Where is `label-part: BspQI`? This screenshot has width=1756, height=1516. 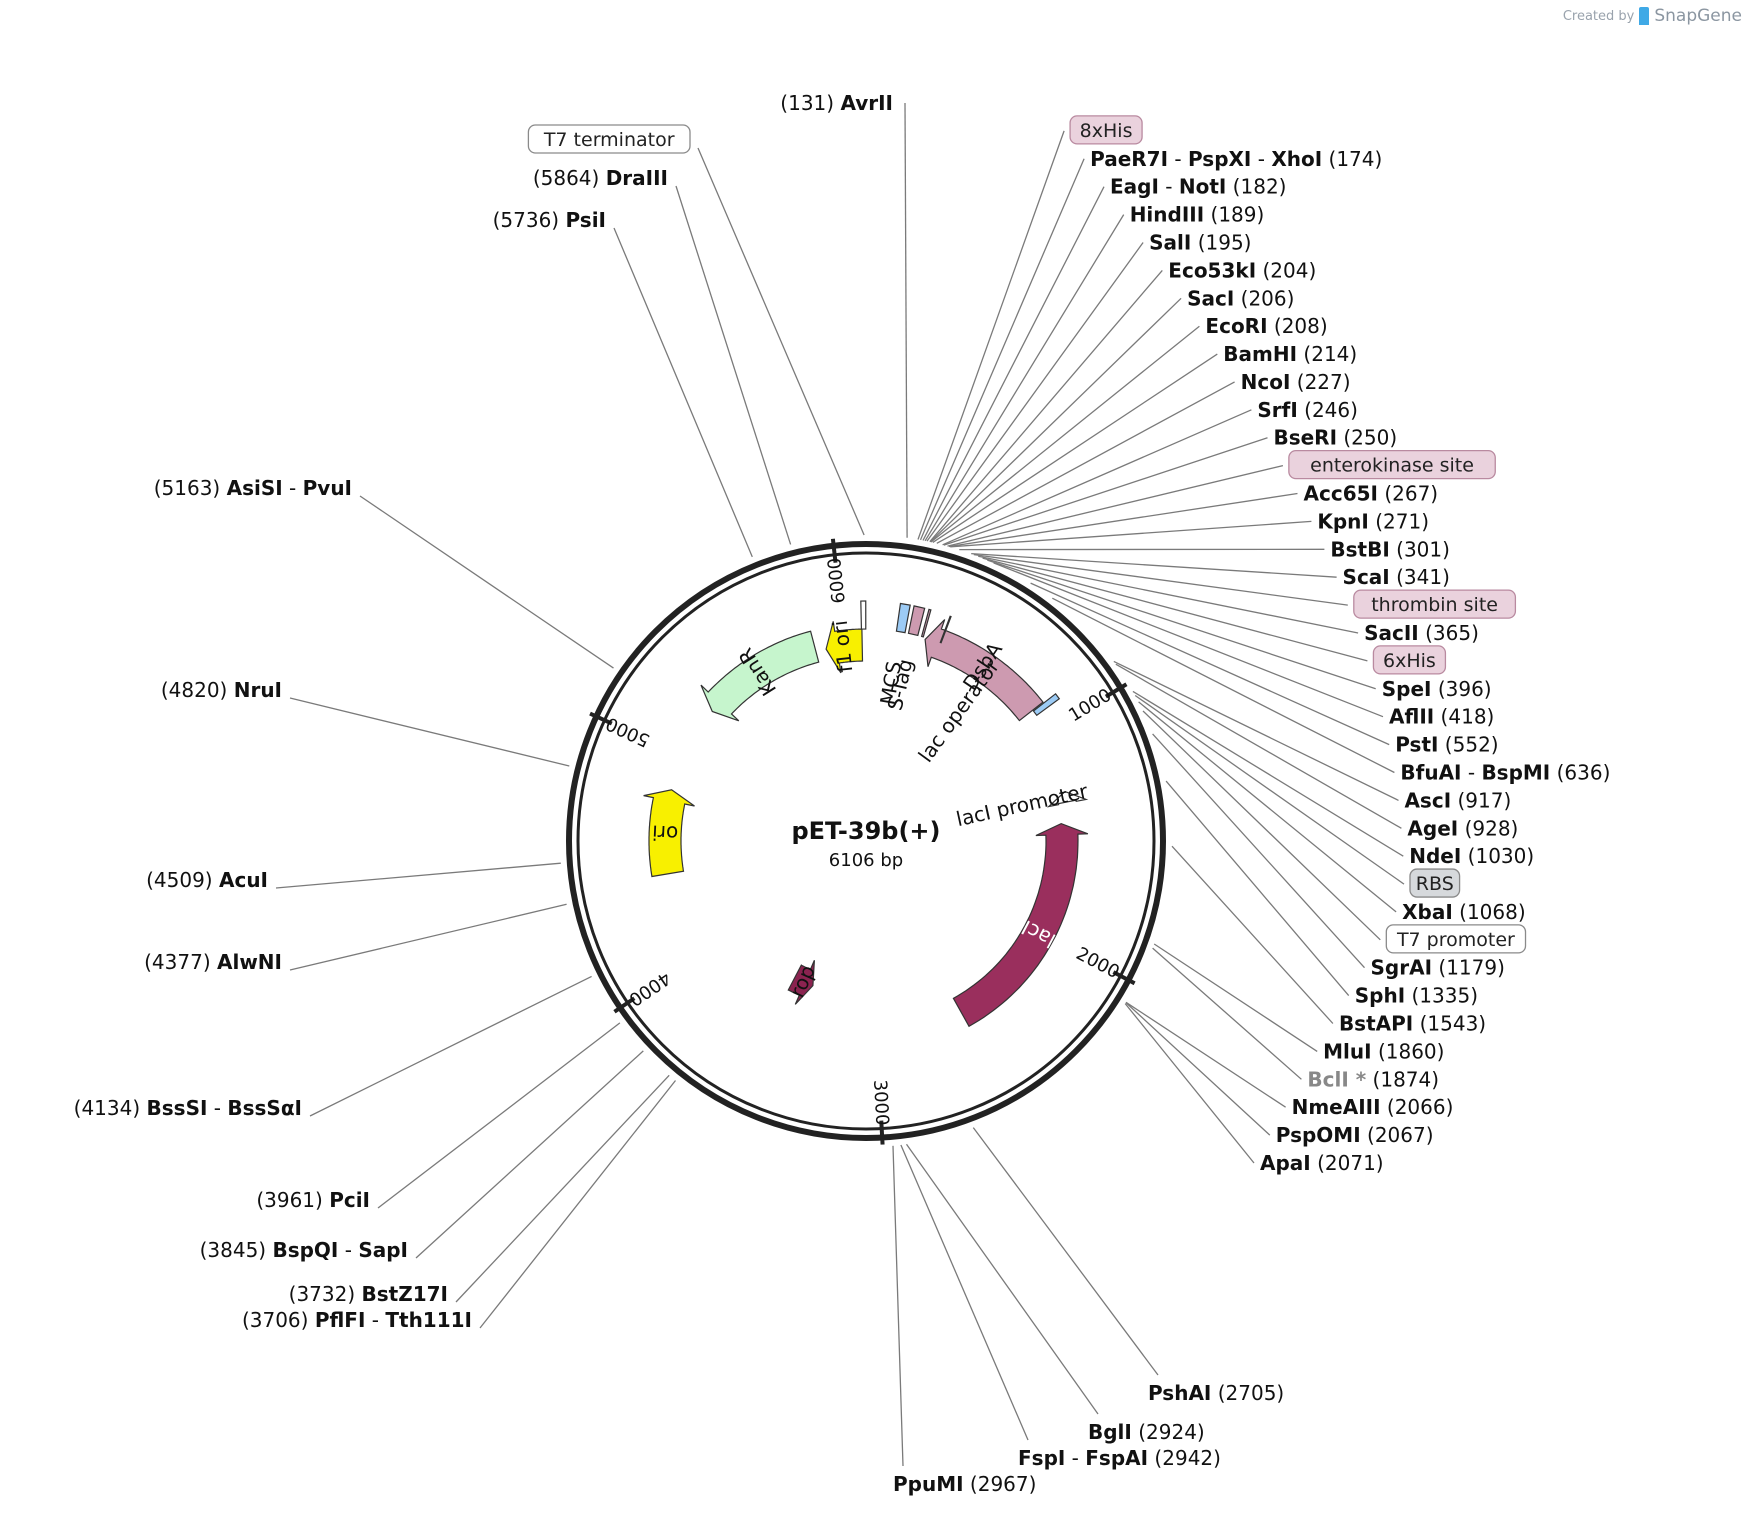 label-part: BspQI is located at coordinates (305, 1250).